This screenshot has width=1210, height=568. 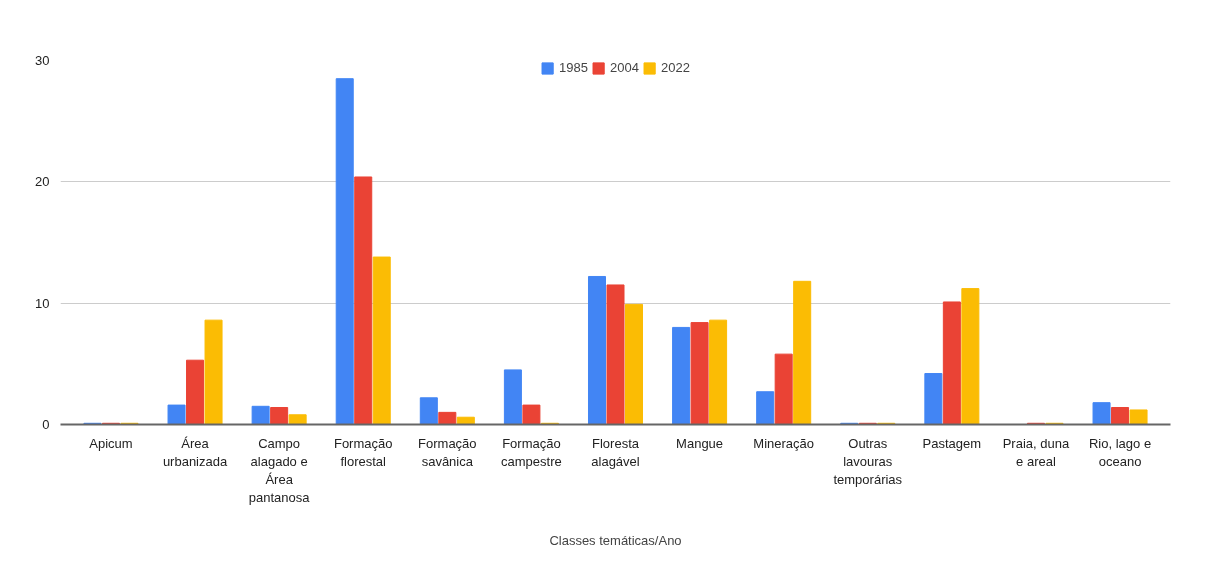 I want to click on x-tick-label: Área urbanizada, so click(x=195, y=452).